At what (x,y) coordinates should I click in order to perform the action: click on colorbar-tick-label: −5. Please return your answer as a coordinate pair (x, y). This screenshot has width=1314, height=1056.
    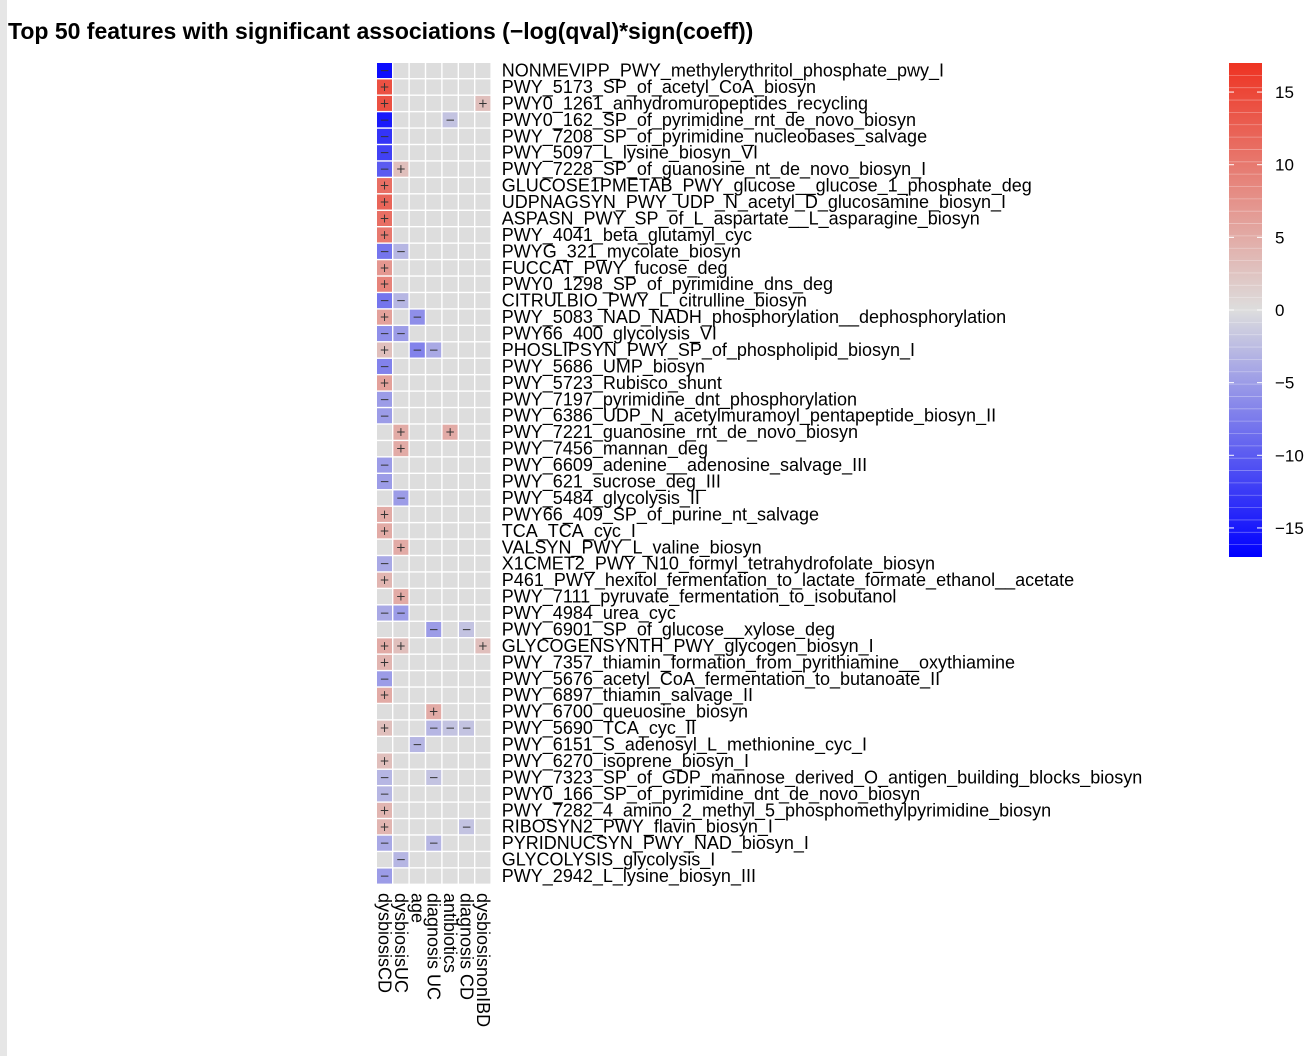
    Looking at the image, I should click on (1284, 383).